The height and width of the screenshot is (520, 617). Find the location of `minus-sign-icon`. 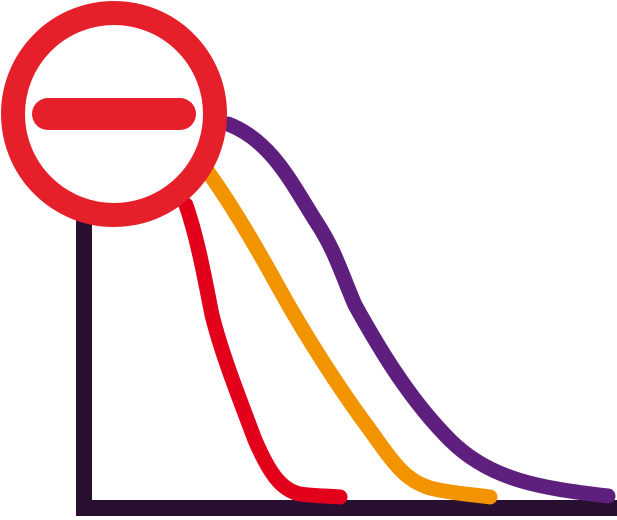

minus-sign-icon is located at coordinates (114, 114).